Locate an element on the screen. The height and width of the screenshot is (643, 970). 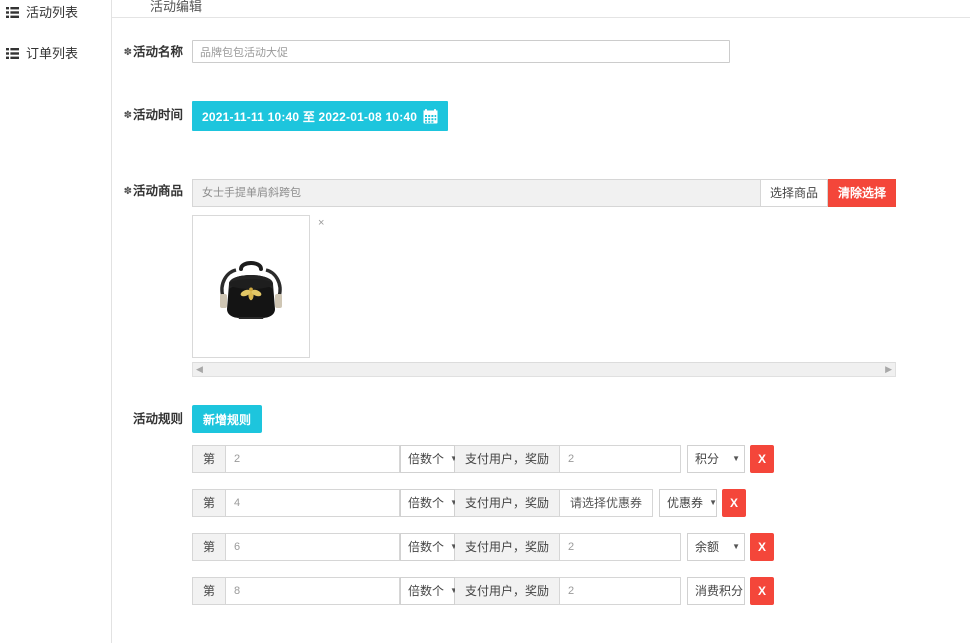
activity-goods-label: ✽活动商品 is located at coordinates (152, 188).